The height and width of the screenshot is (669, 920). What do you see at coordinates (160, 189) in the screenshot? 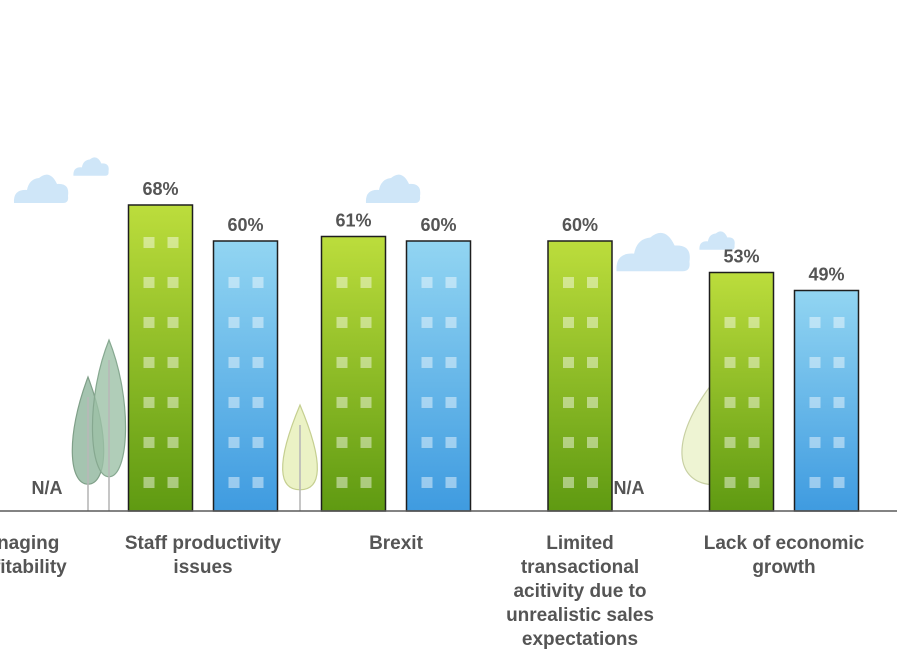
I see `data-label: 68%` at bounding box center [160, 189].